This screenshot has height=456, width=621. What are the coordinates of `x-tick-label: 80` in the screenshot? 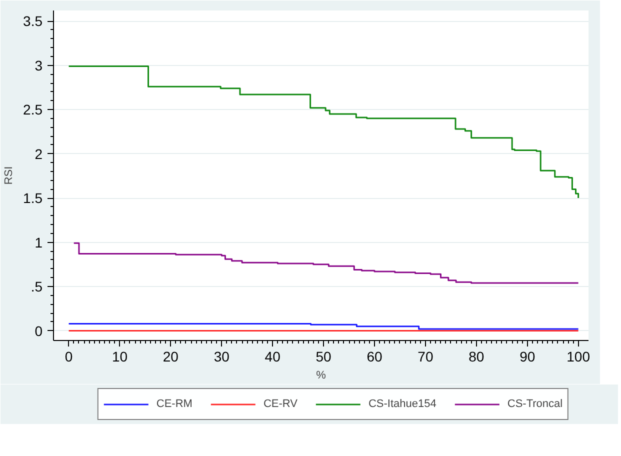 It's located at (476, 356).